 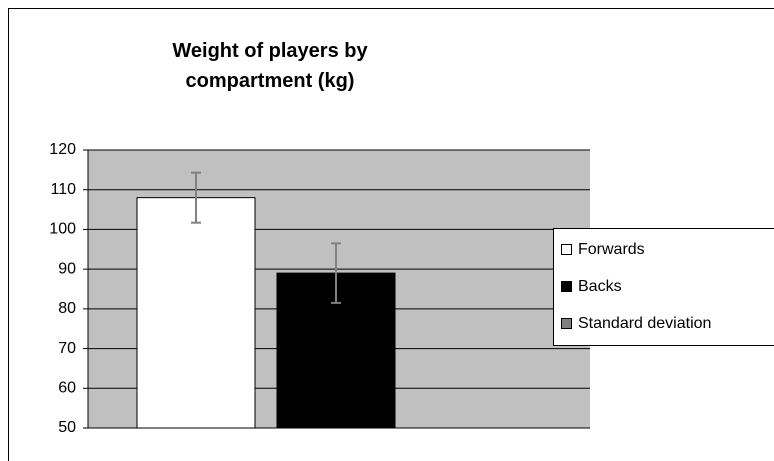 What do you see at coordinates (611, 249) in the screenshot?
I see `legend-label: Forwards` at bounding box center [611, 249].